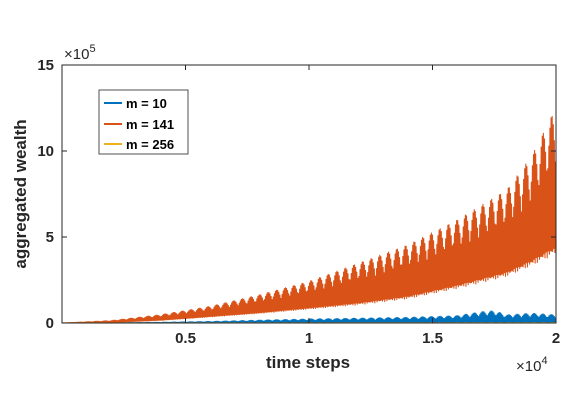 This screenshot has width=581, height=411. I want to click on legend-label-m141: m = 141, so click(150, 124).